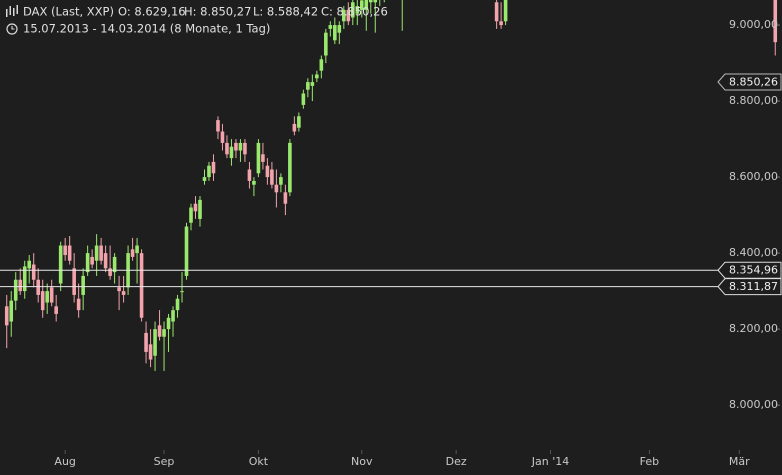 This screenshot has height=475, width=782. Describe the element at coordinates (753, 252) in the screenshot. I see `y-tick-label: 8.400,00` at that location.